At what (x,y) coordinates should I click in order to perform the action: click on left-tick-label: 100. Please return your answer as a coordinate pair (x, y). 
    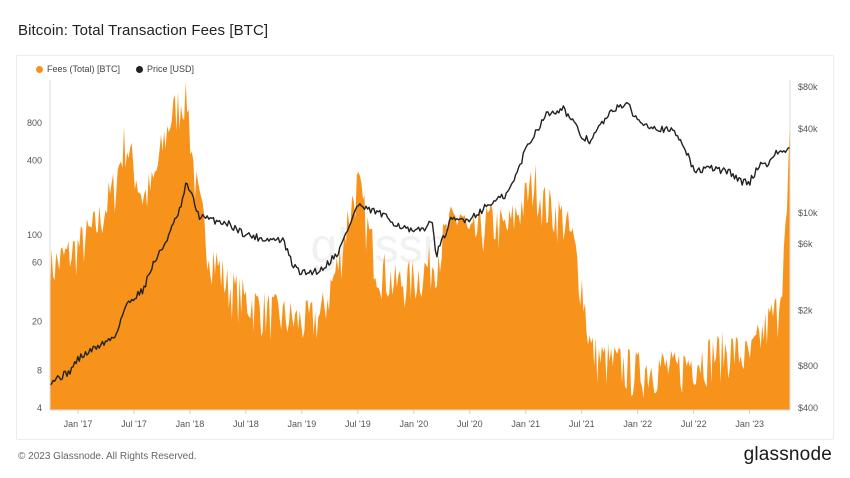
    Looking at the image, I should click on (34, 235).